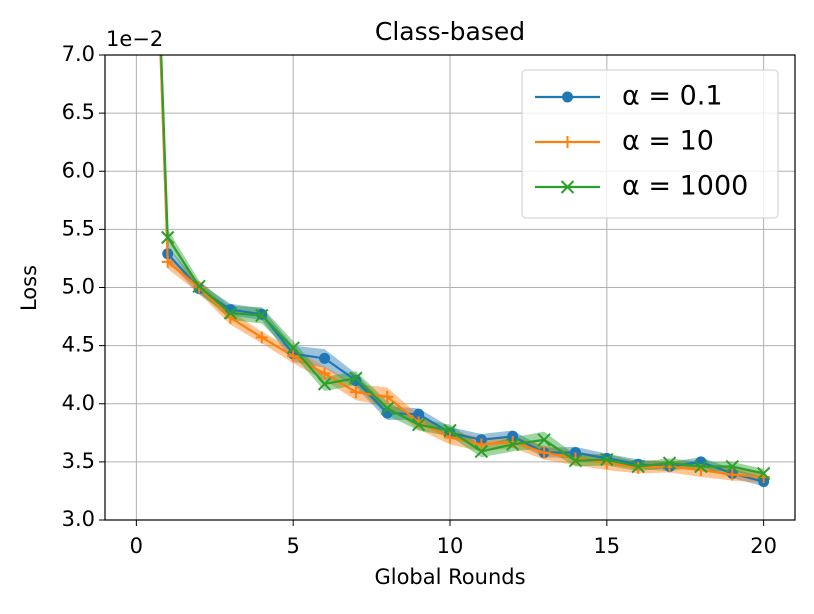  Describe the element at coordinates (78, 112) in the screenshot. I see `y-tick-label: 6.5` at that location.